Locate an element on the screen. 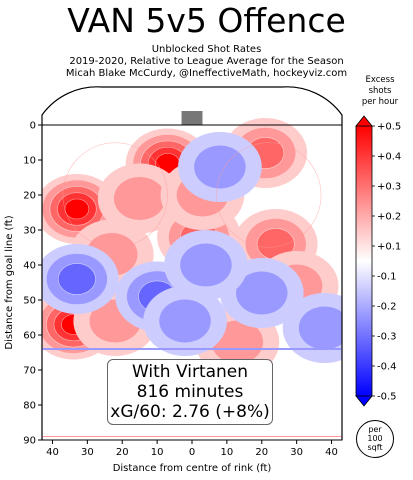 This screenshot has width=413, height=480. y-tick-label: 20 is located at coordinates (29, 196).